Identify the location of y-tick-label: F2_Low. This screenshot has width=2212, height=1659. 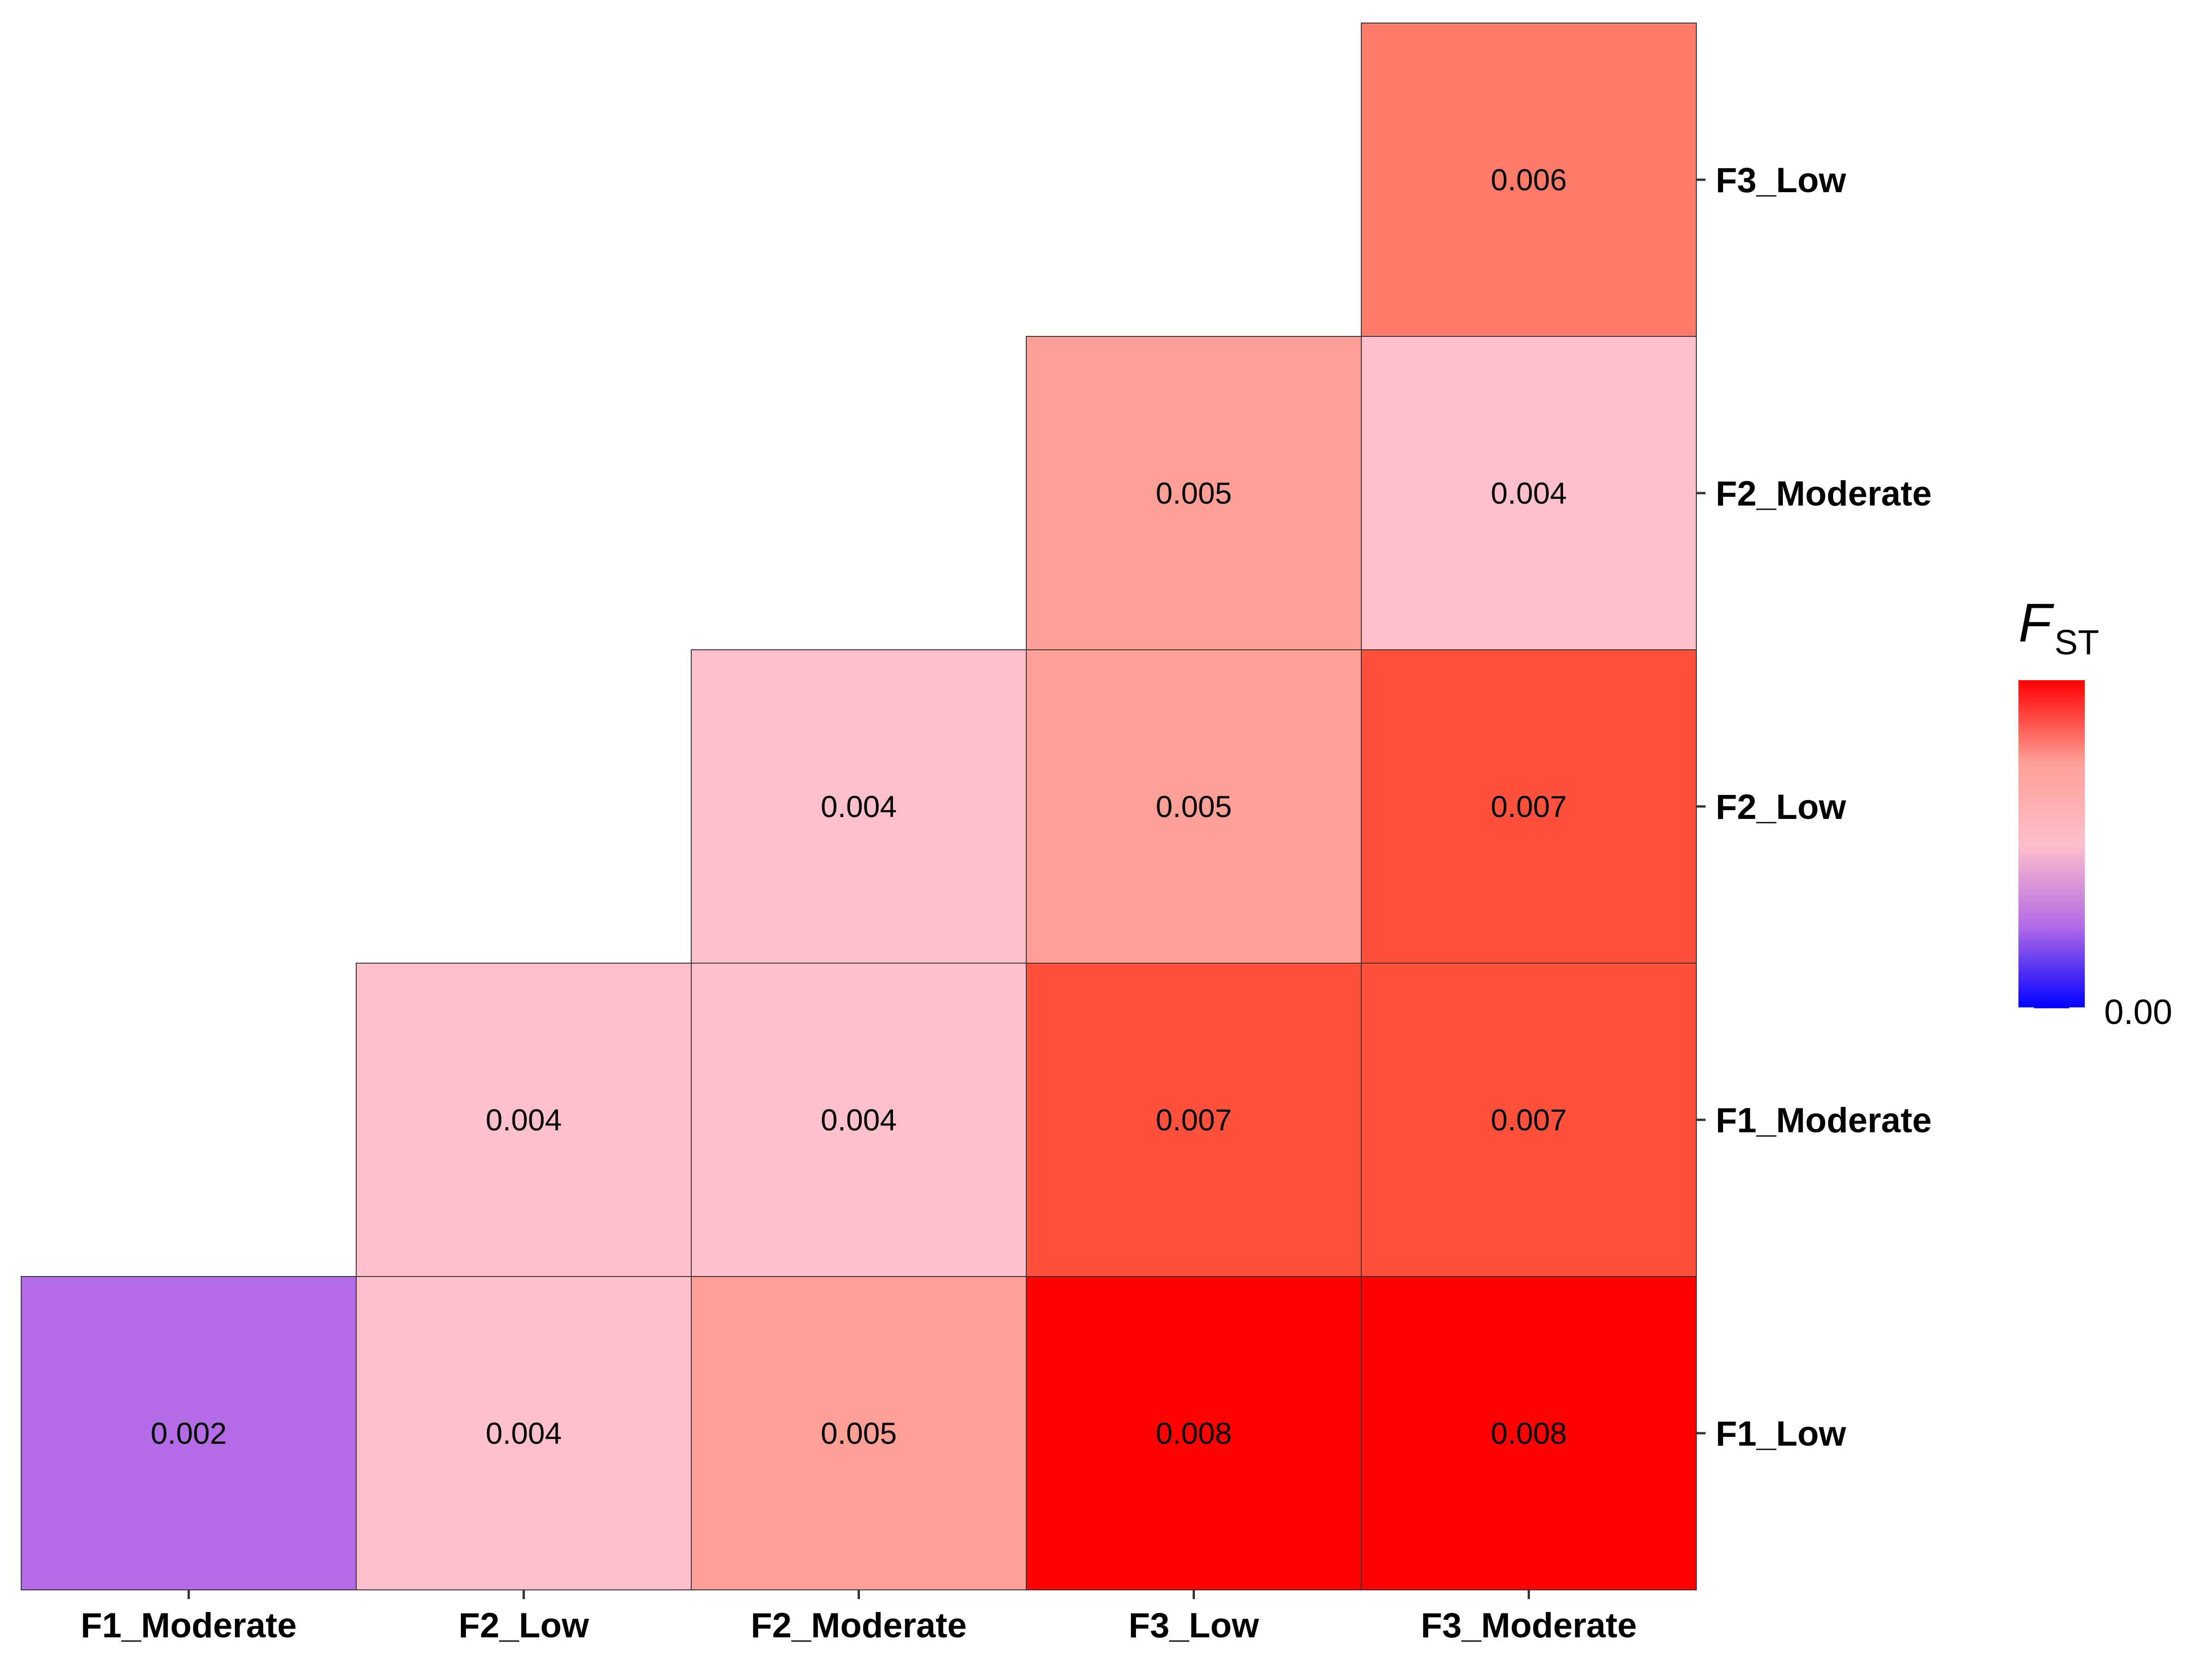
(1781, 807).